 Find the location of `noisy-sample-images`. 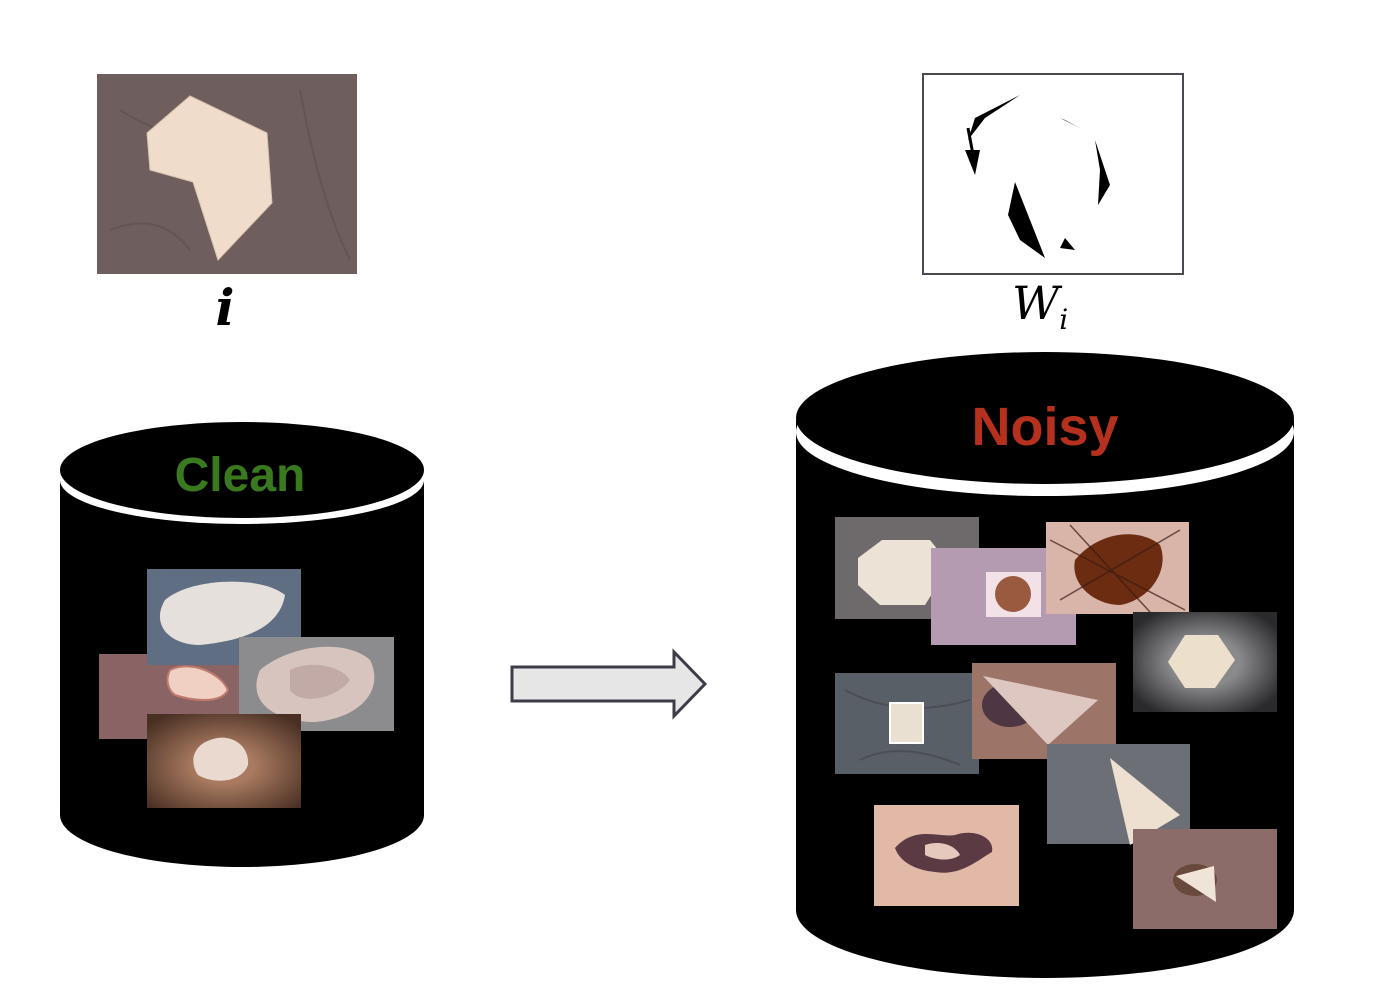

noisy-sample-images is located at coordinates (1056, 723).